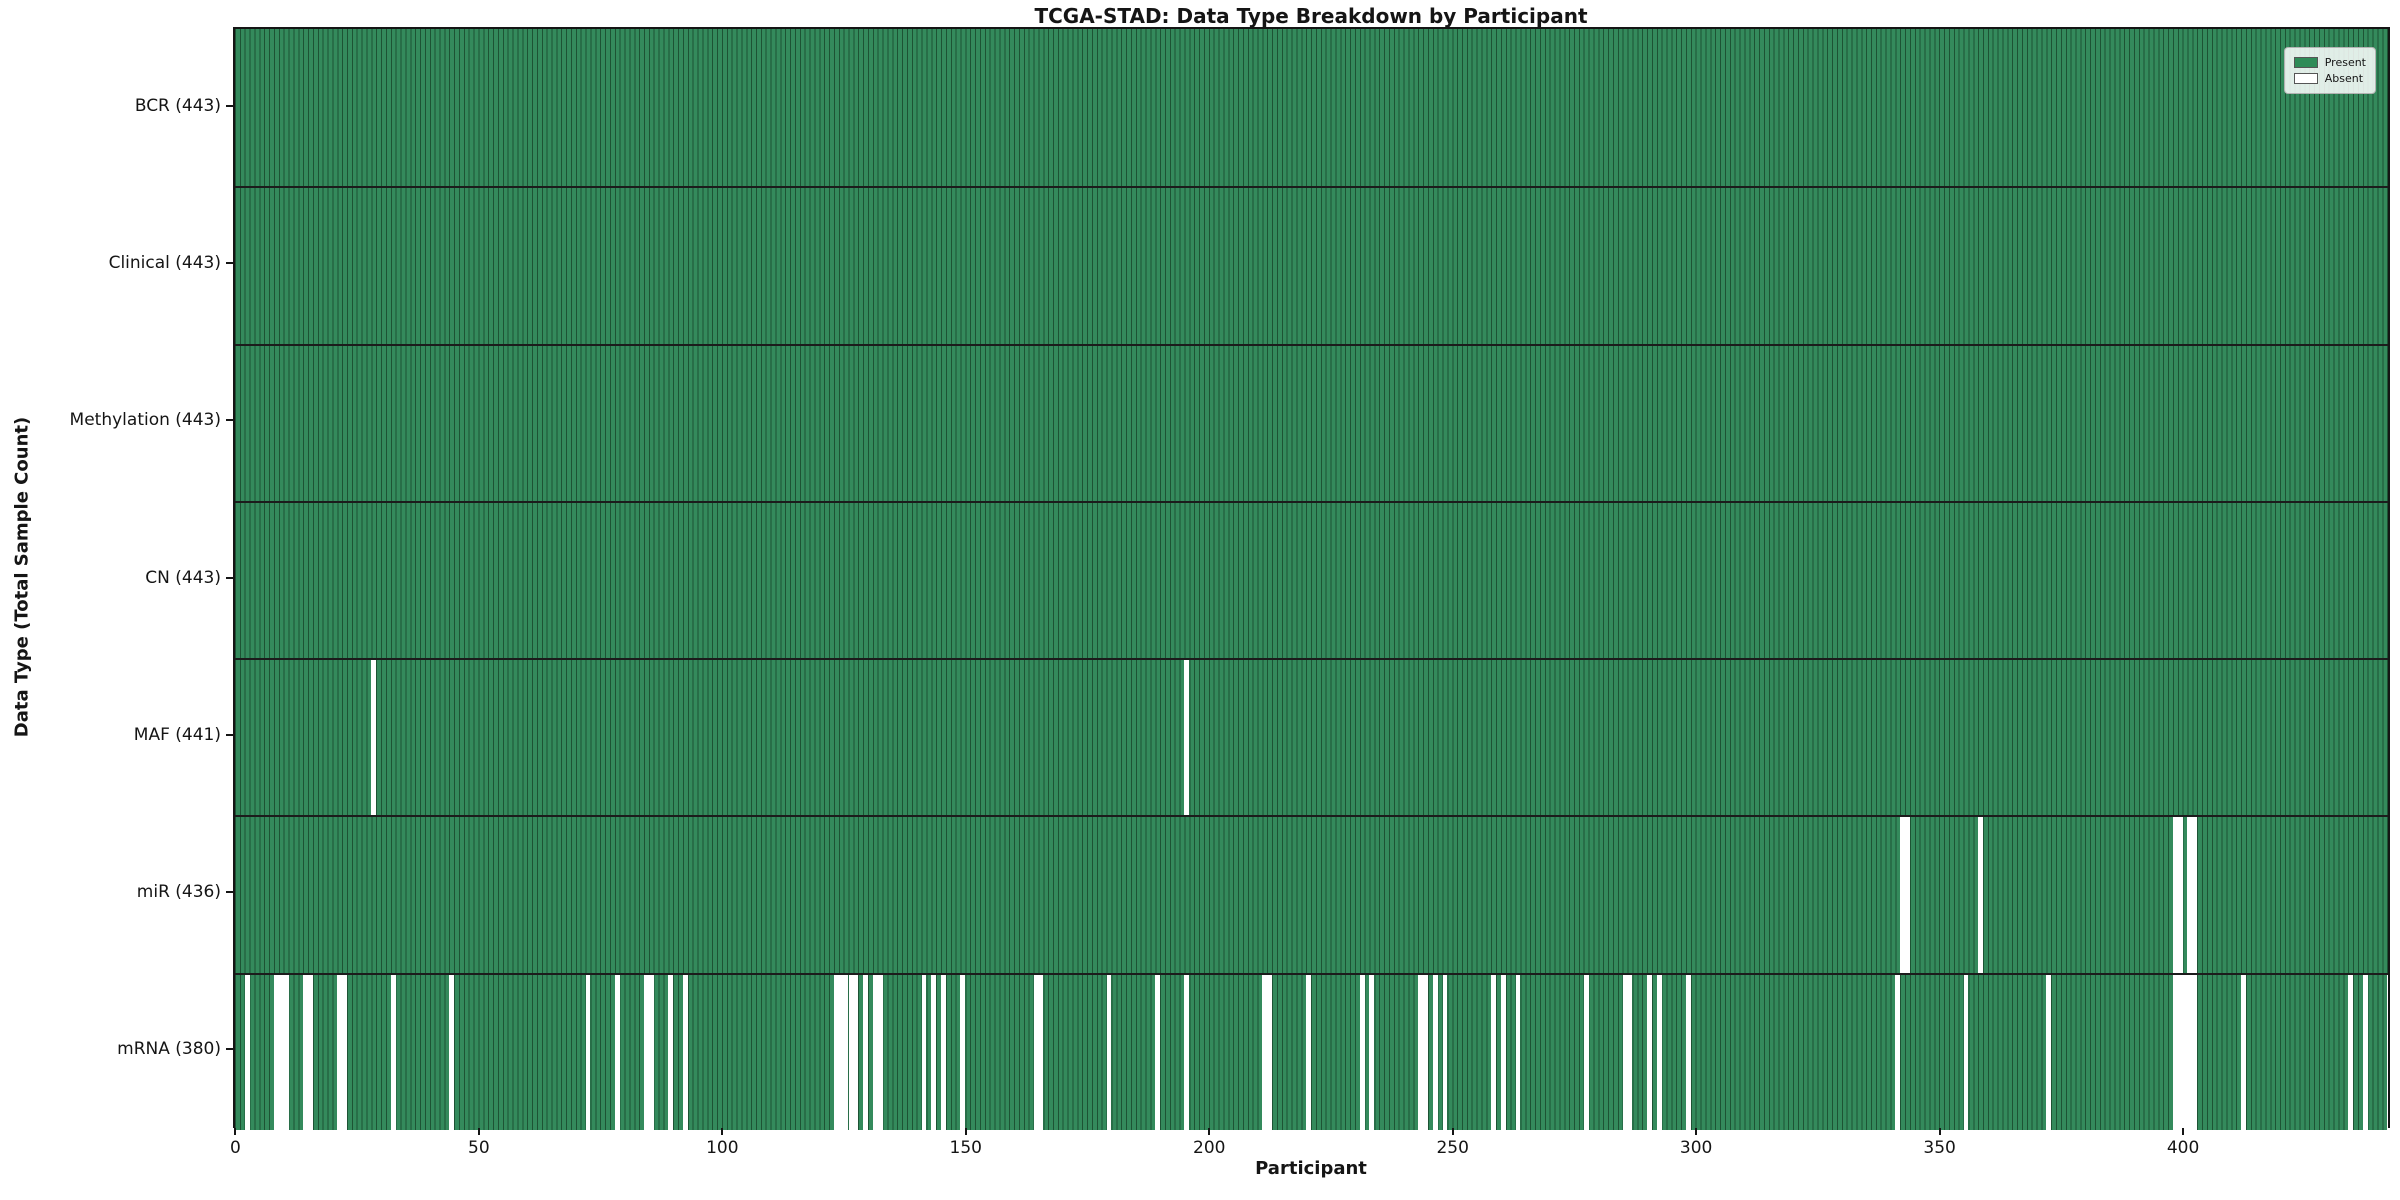  I want to click on row-mrna, so click(1311, 1051).